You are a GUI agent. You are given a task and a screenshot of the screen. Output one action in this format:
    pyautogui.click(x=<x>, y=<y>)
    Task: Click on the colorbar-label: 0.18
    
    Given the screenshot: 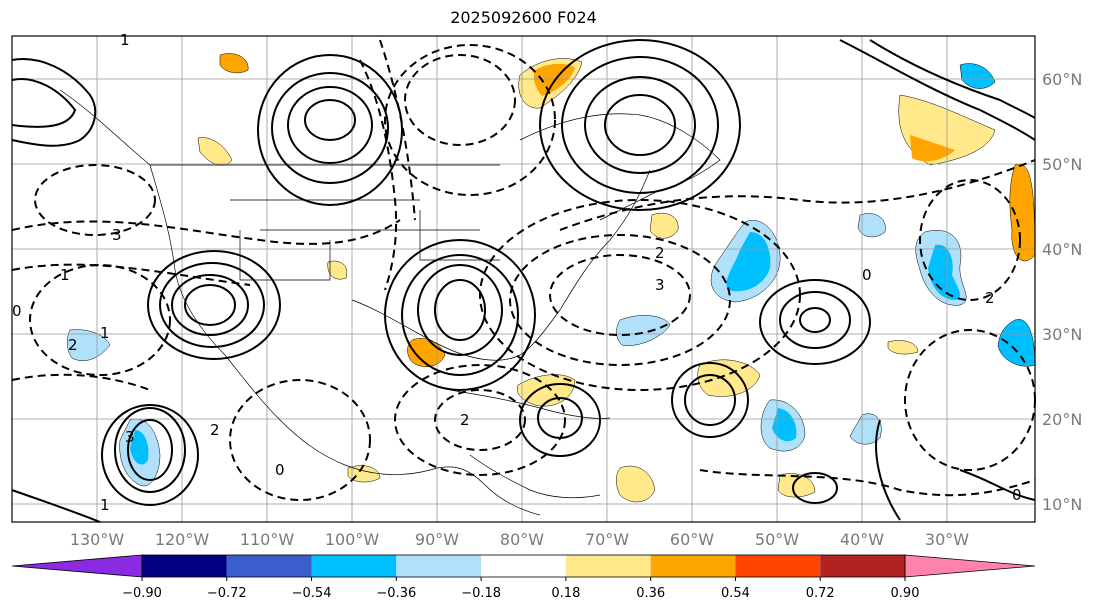 What is the action you would take?
    pyautogui.click(x=565, y=593)
    